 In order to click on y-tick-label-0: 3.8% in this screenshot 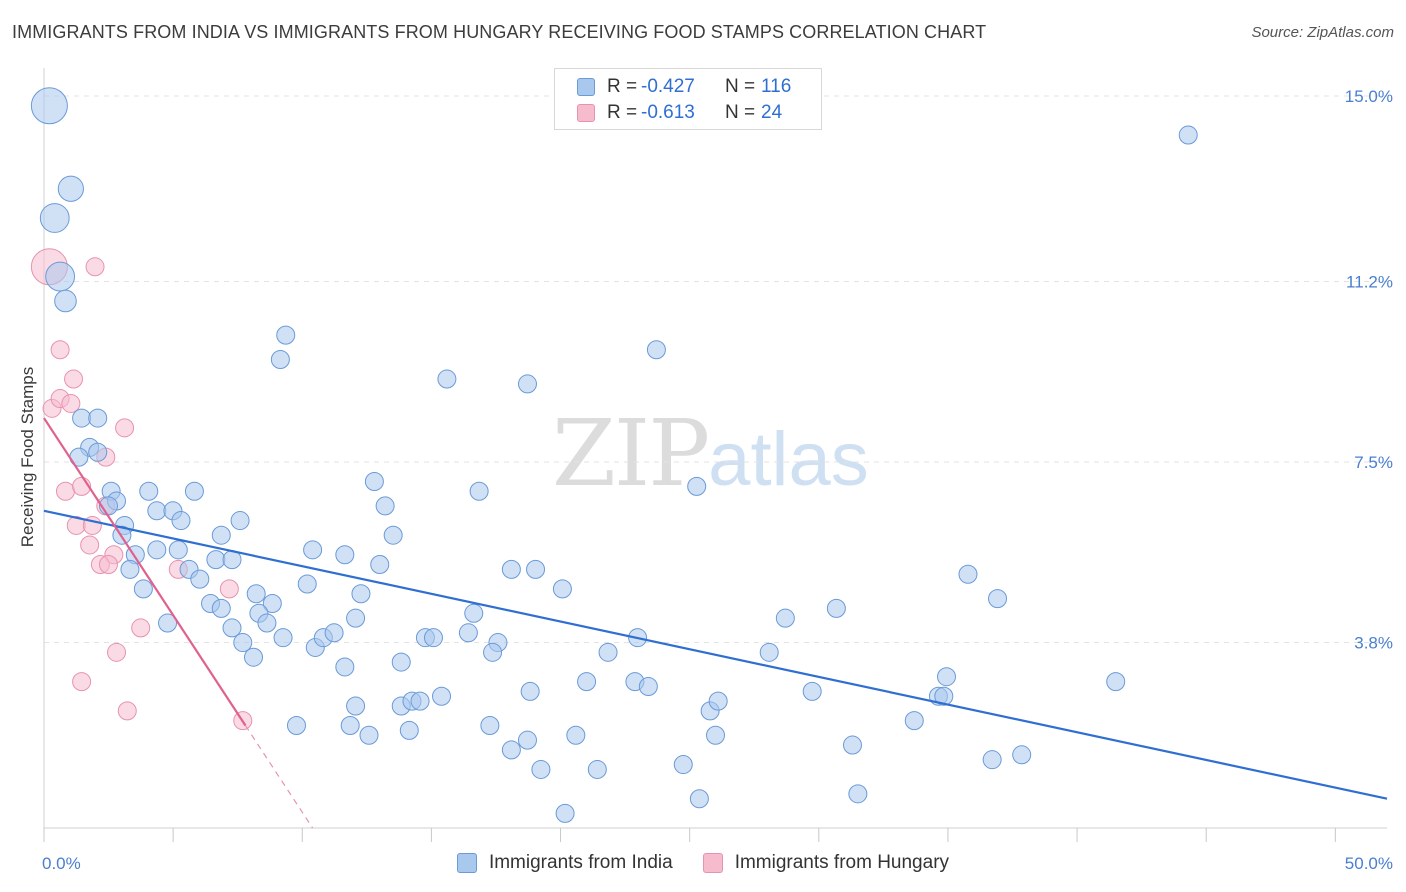, I will do `click(1373, 643)`.